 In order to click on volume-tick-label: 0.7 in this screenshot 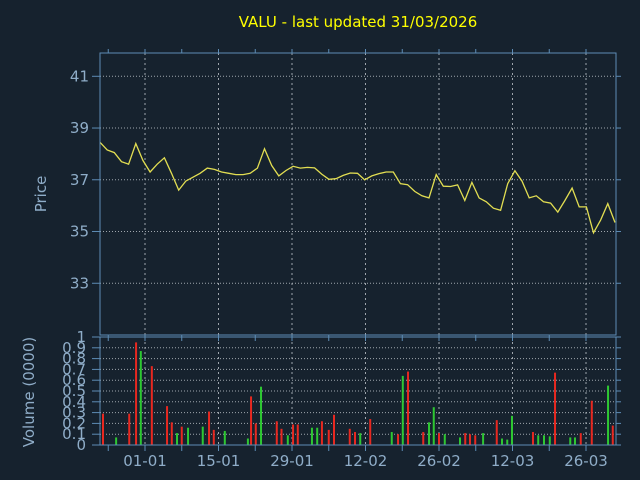, I will do `click(74, 369)`.